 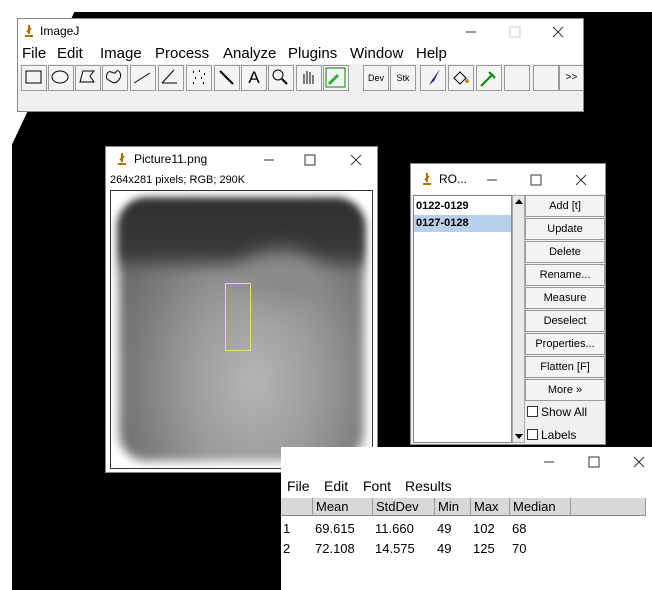 What do you see at coordinates (518, 319) in the screenshot?
I see `scrollbar` at bounding box center [518, 319].